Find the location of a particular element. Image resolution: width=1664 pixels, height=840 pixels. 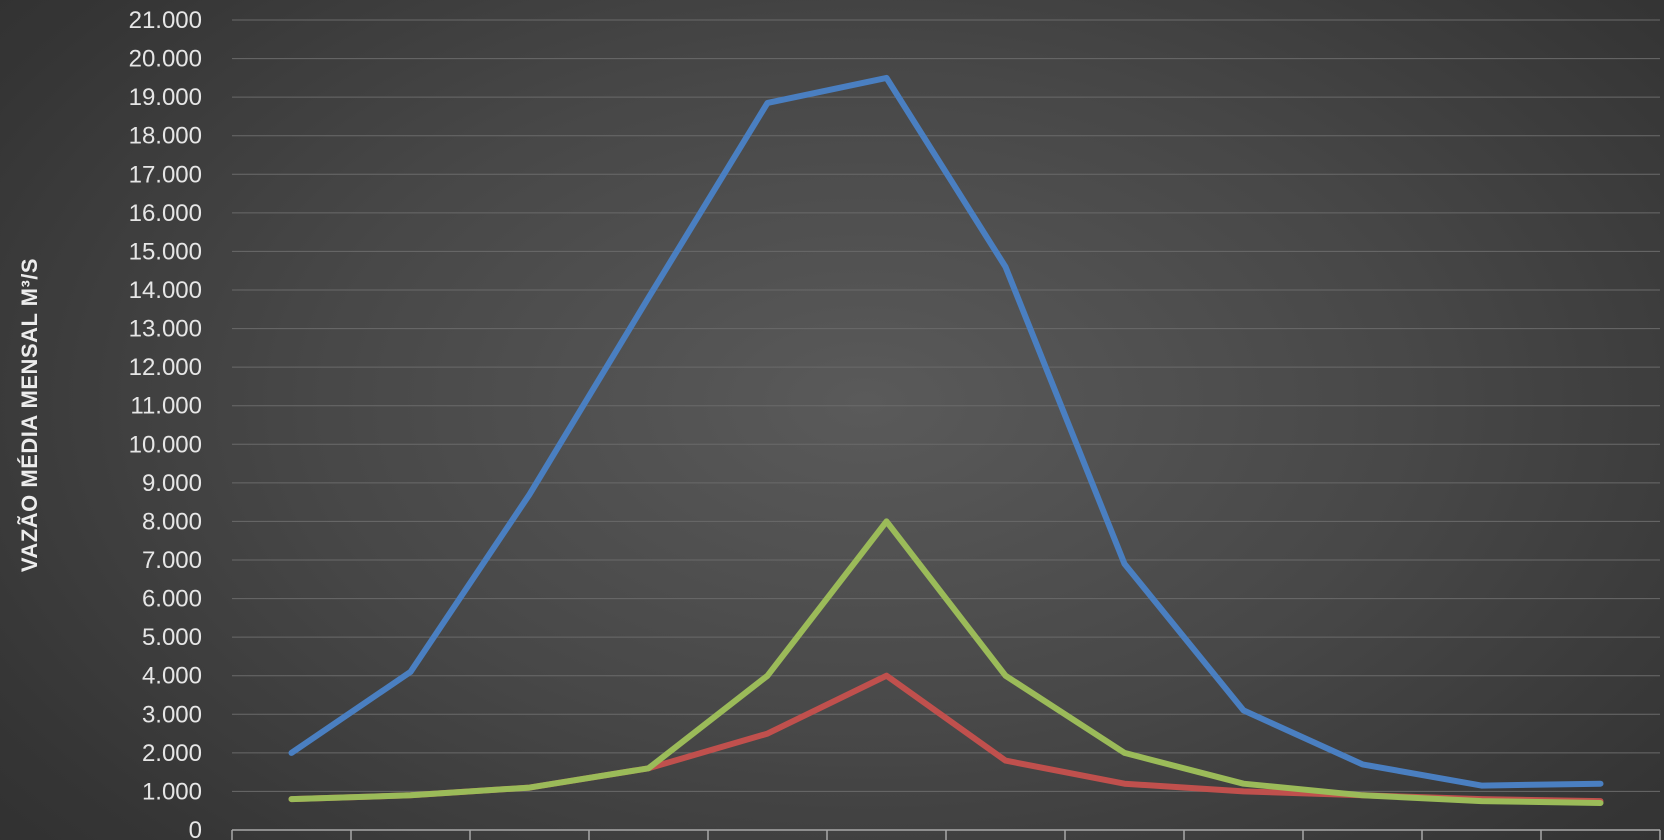

y-tick-label: 21.000 is located at coordinates (165, 20).